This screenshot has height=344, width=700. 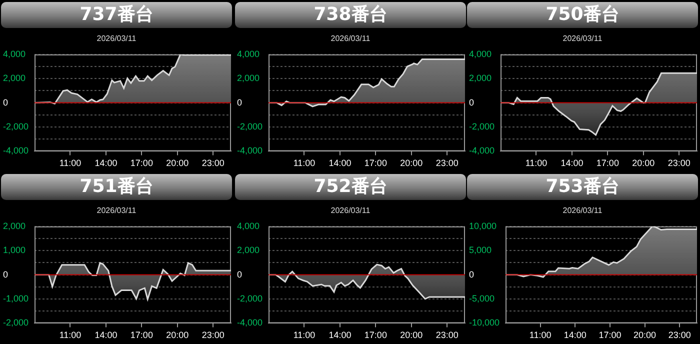 I want to click on y-tick-label: -1,000, so click(x=16, y=298).